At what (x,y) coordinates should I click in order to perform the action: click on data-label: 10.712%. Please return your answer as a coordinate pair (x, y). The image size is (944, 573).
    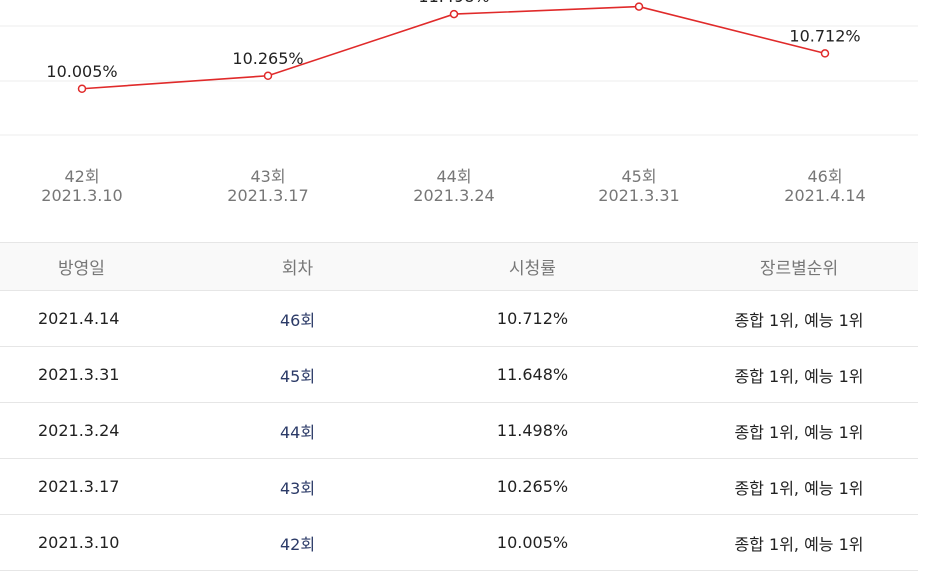
    Looking at the image, I should click on (824, 35).